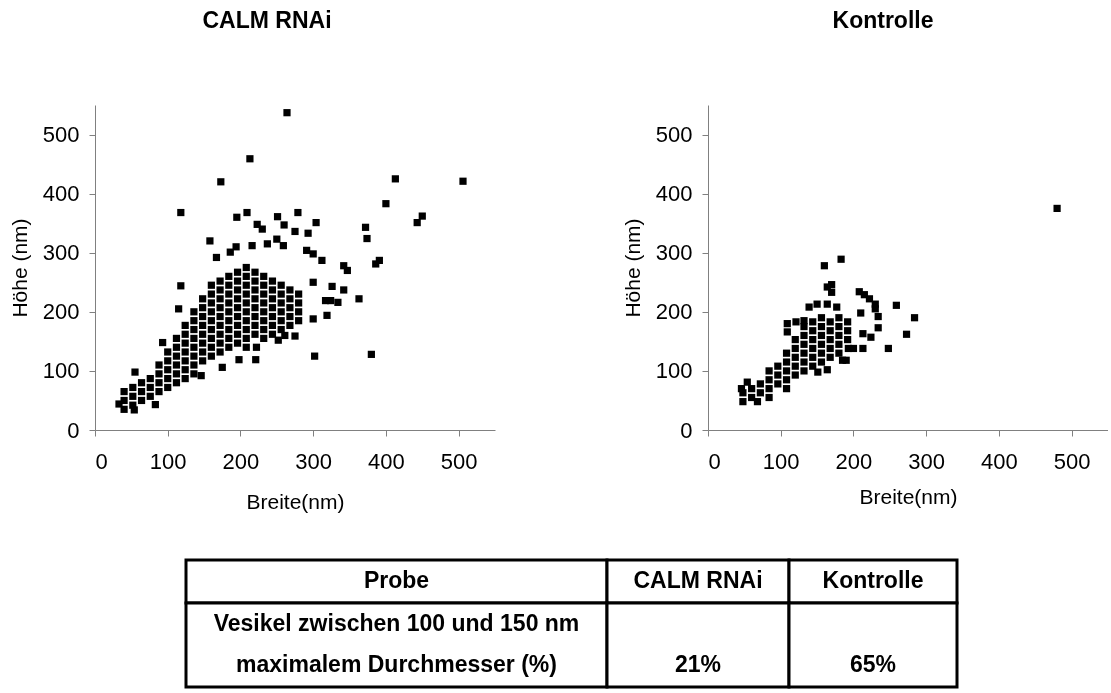  Describe the element at coordinates (883, 20) in the screenshot. I see `chart-title: Kontrolle` at that location.